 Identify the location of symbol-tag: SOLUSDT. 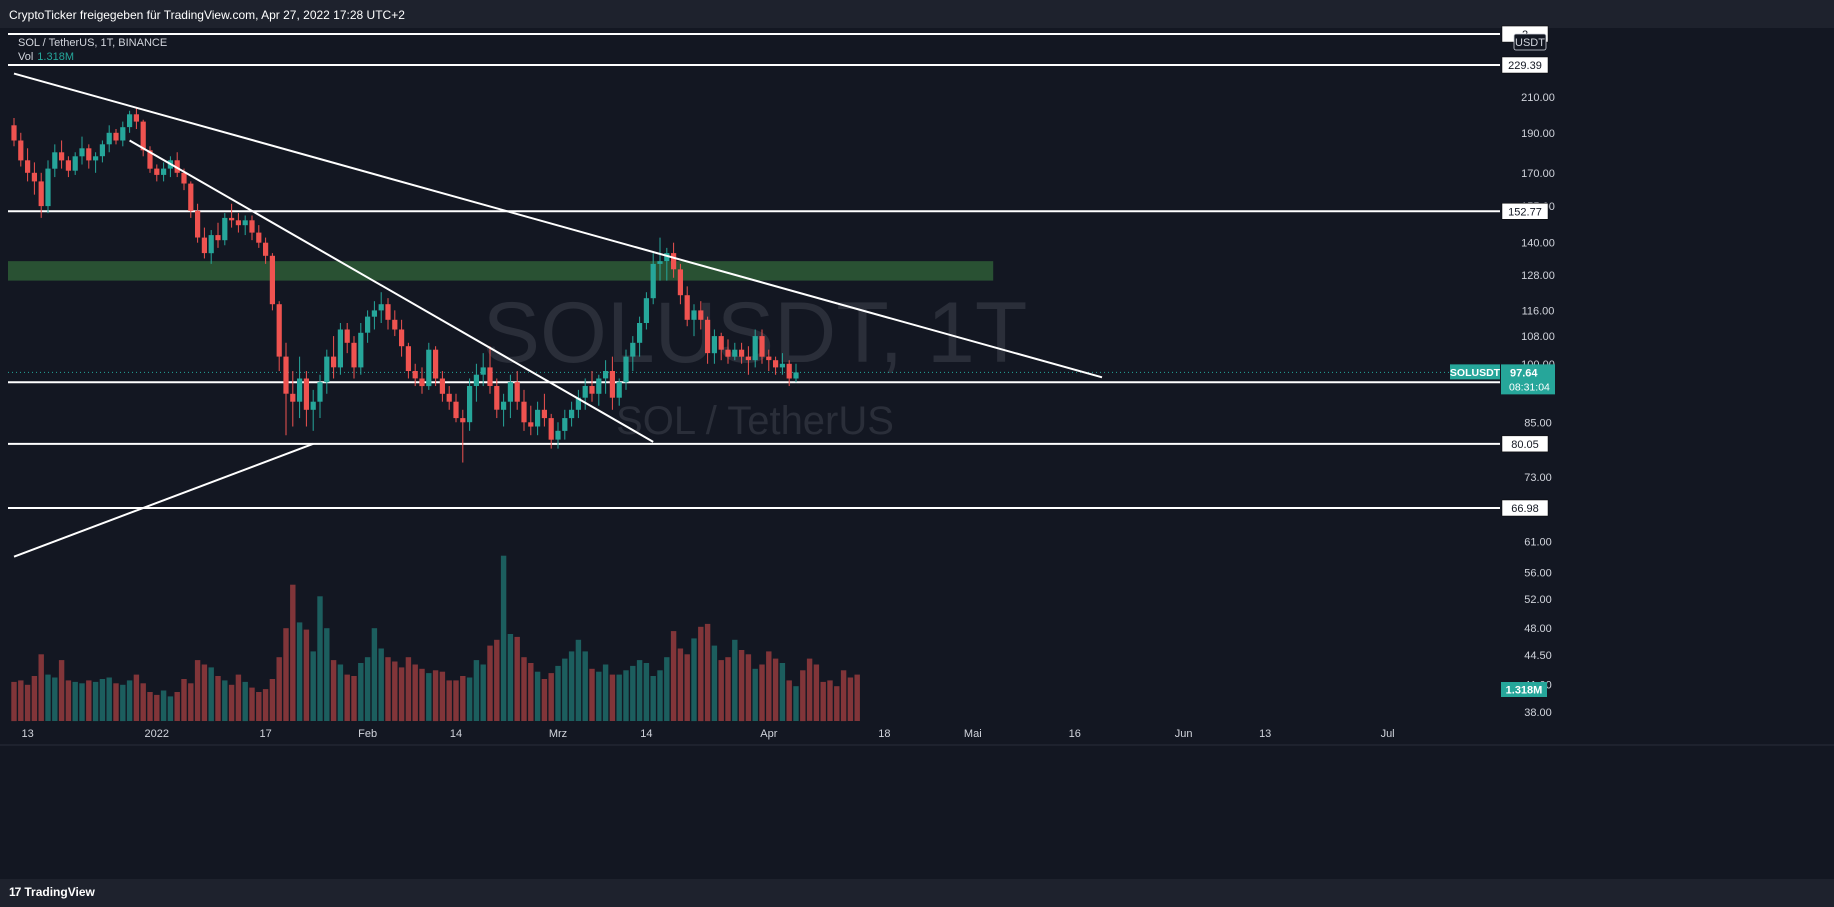
(1475, 372).